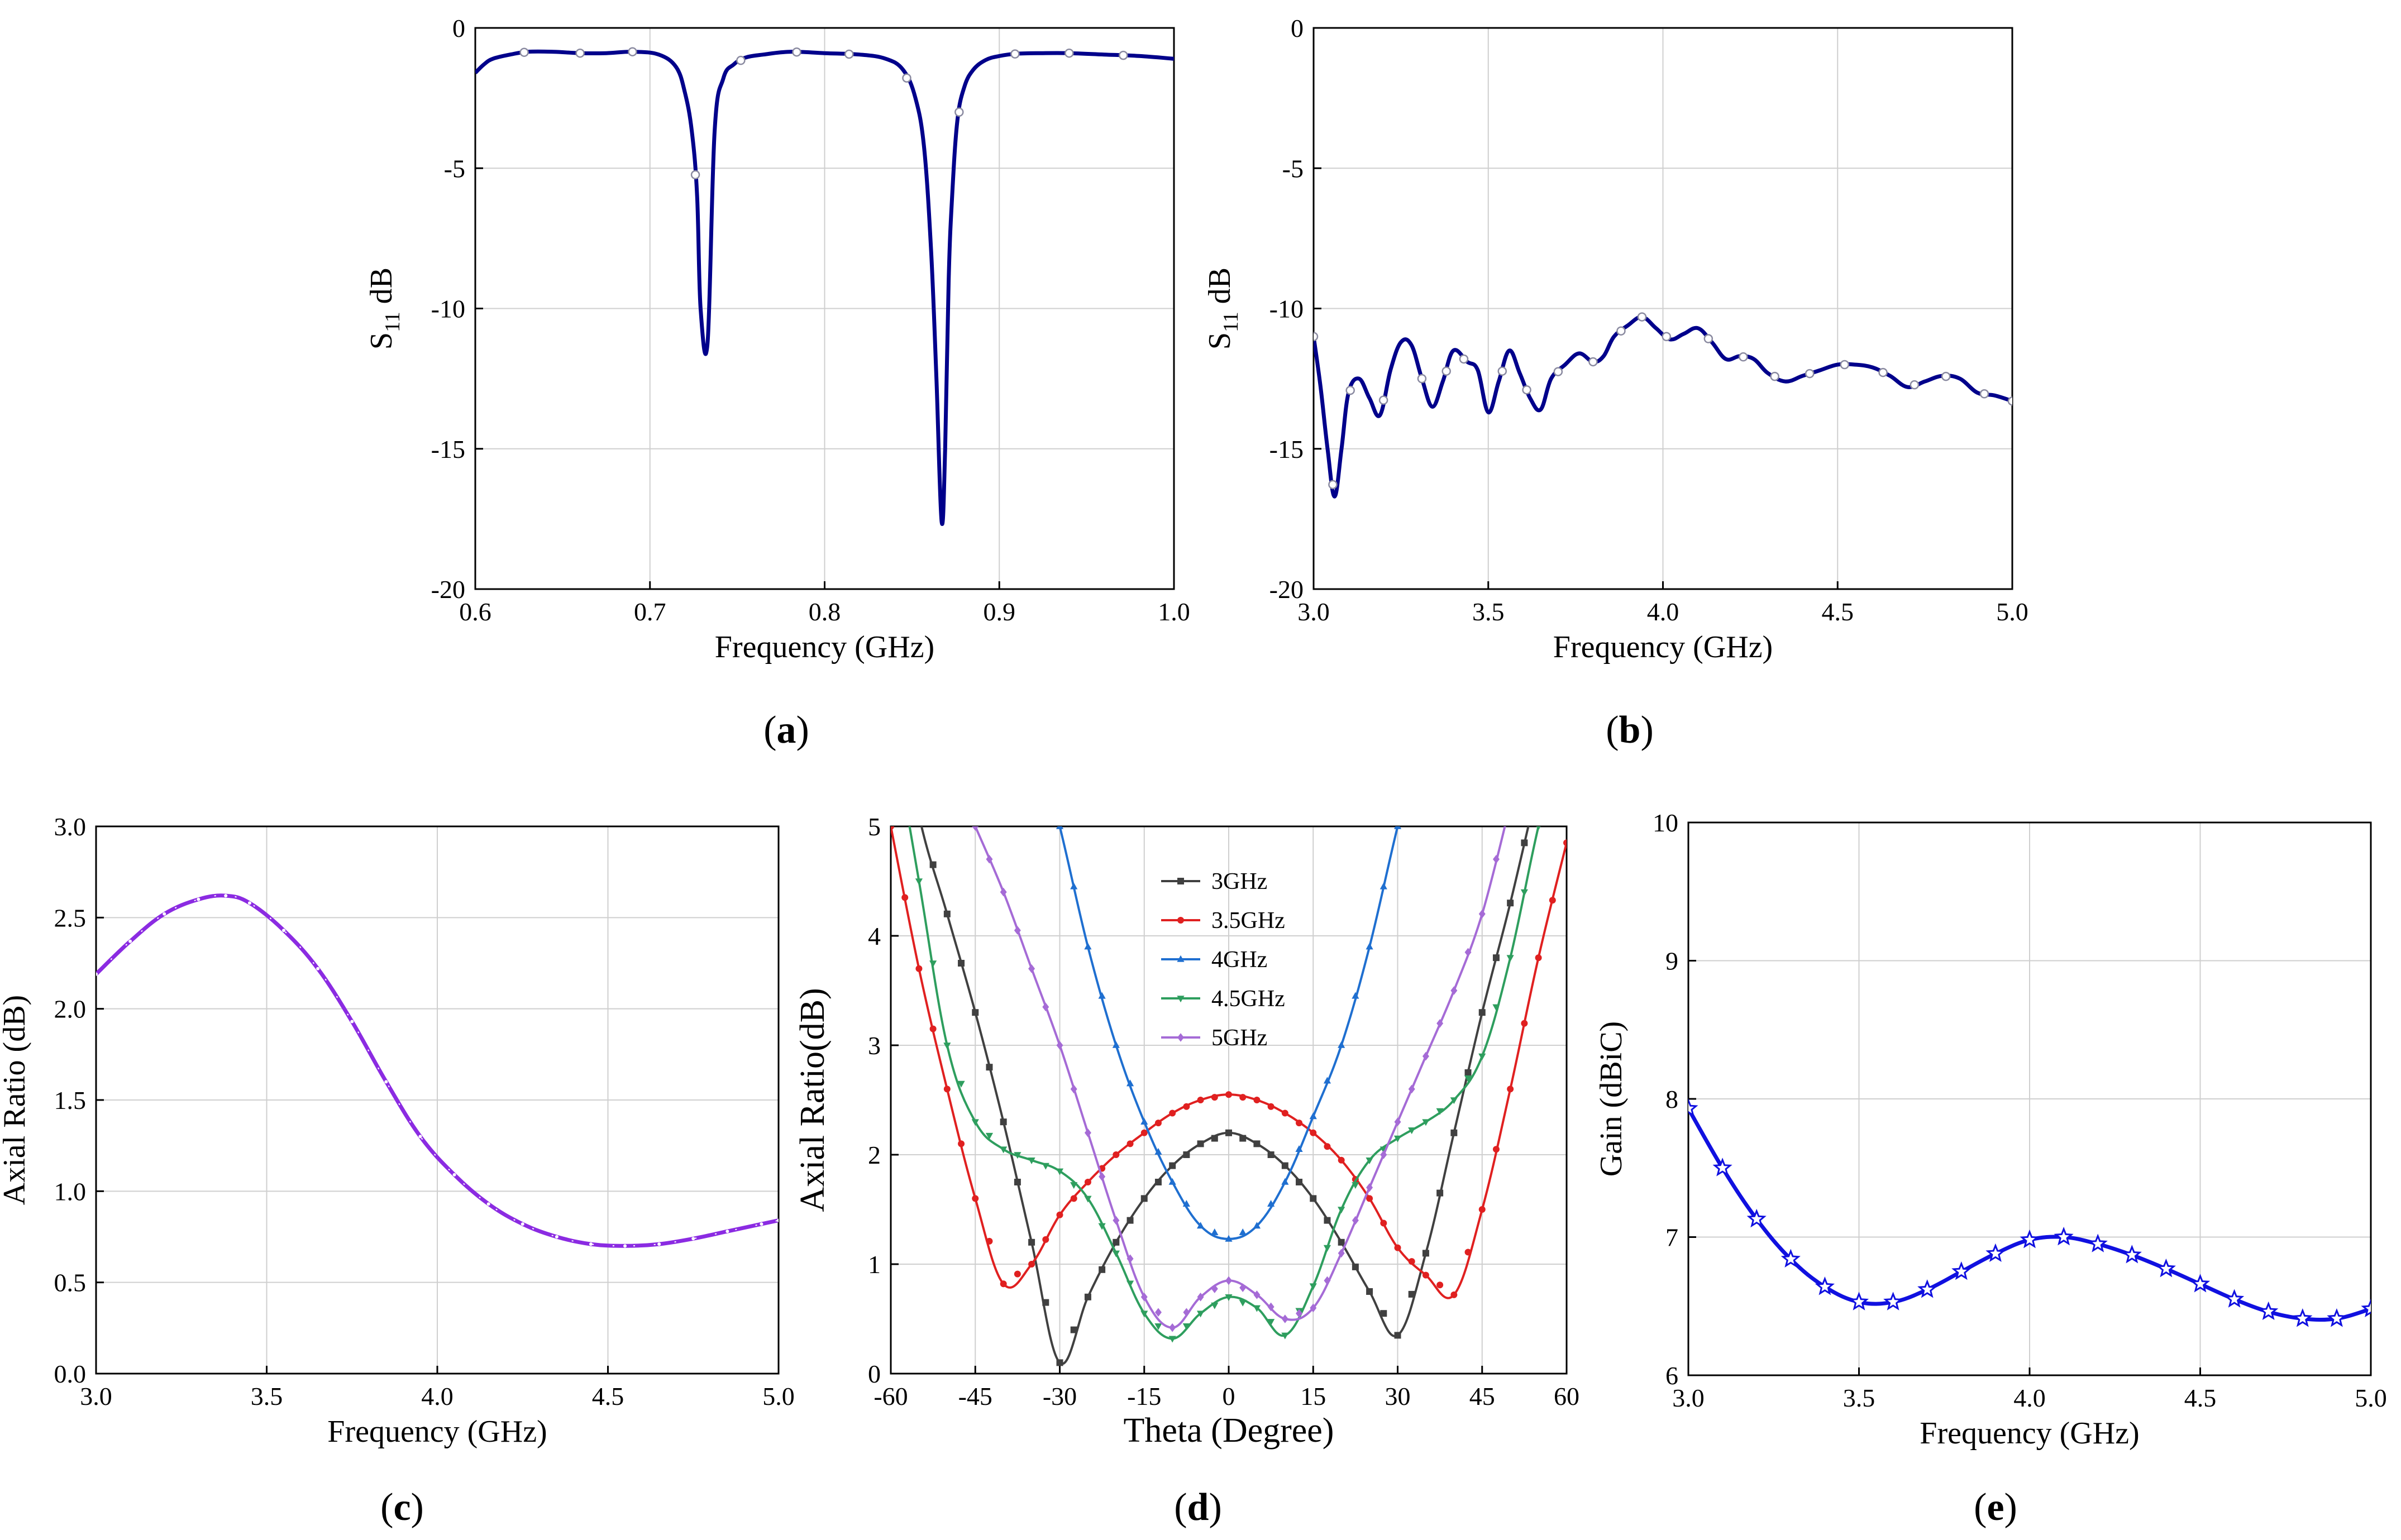 This screenshot has width=2401, height=1540. I want to click on x-tick-label: 60, so click(1567, 1396).